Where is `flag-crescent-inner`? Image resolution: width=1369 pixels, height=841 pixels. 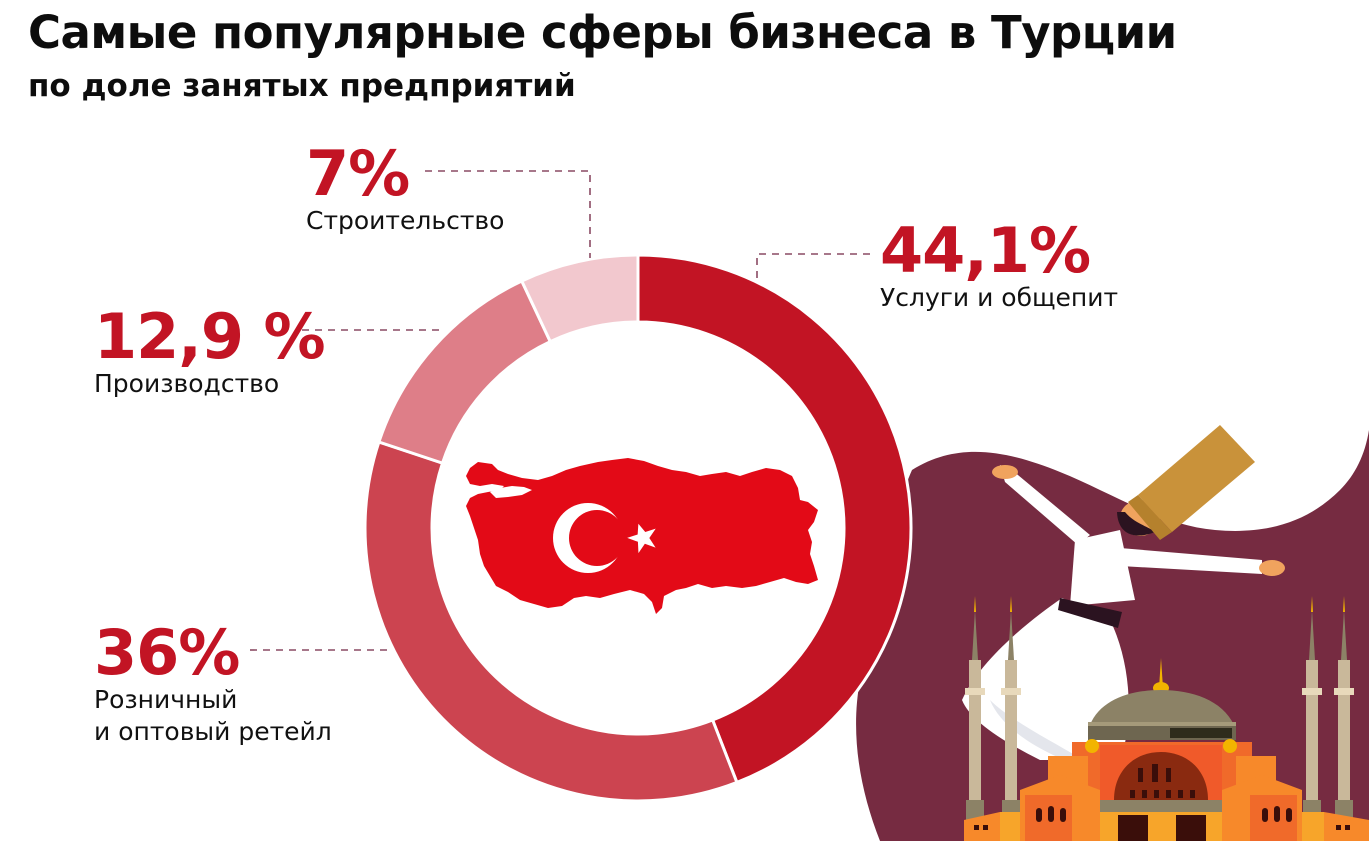 flag-crescent-inner is located at coordinates (597, 538).